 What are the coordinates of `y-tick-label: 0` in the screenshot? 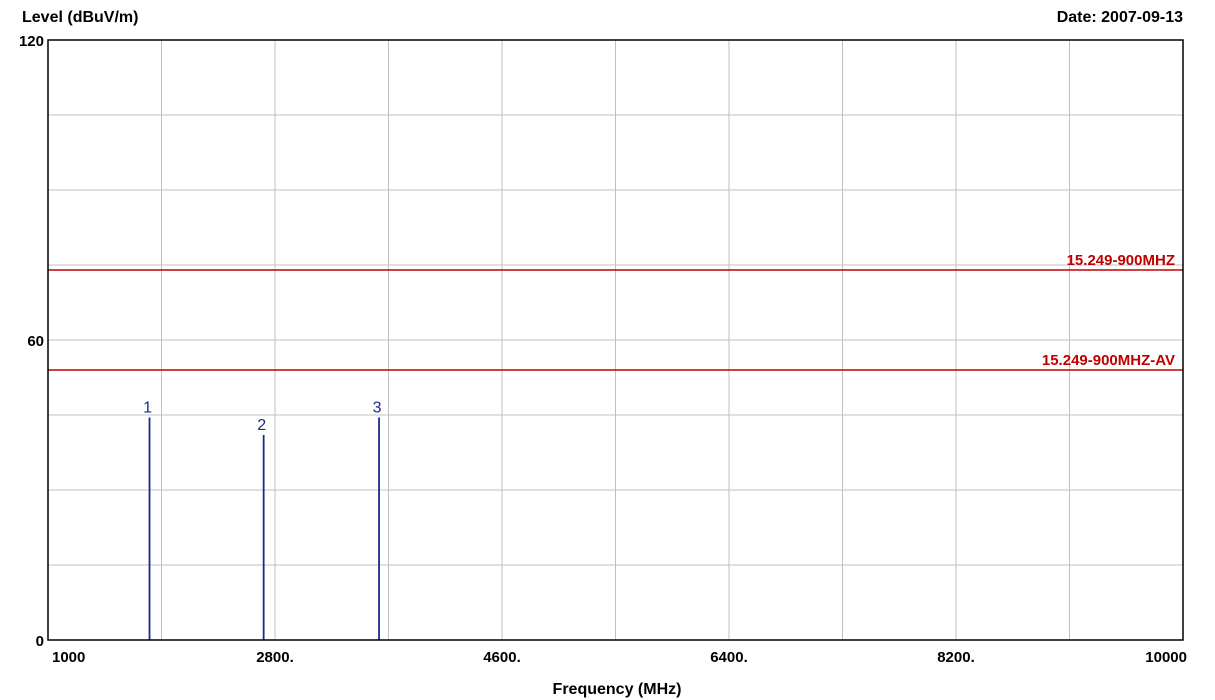 It's located at (40, 641).